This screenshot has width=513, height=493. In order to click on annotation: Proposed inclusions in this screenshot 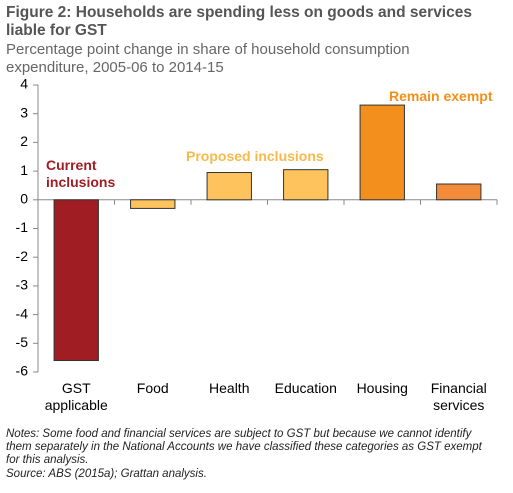, I will do `click(255, 156)`.